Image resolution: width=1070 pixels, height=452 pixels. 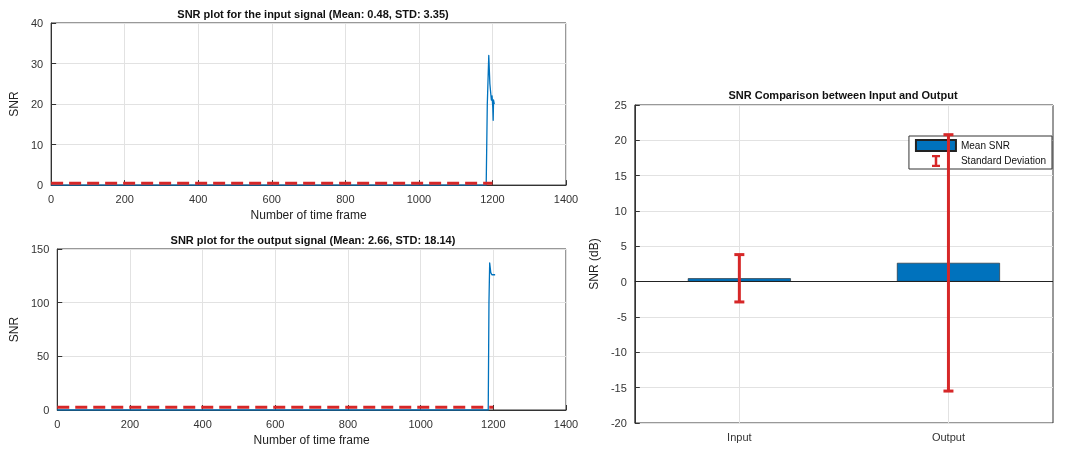 What do you see at coordinates (276, 336) in the screenshot?
I see `line-series` at bounding box center [276, 336].